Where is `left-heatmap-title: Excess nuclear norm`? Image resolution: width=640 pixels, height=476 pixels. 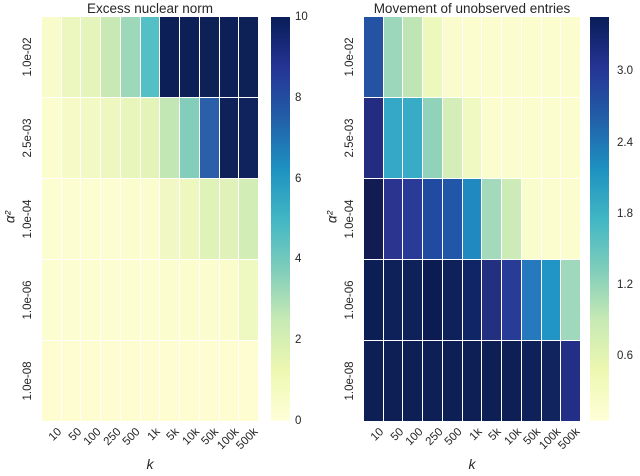 left-heatmap-title: Excess nuclear norm is located at coordinates (150, 8).